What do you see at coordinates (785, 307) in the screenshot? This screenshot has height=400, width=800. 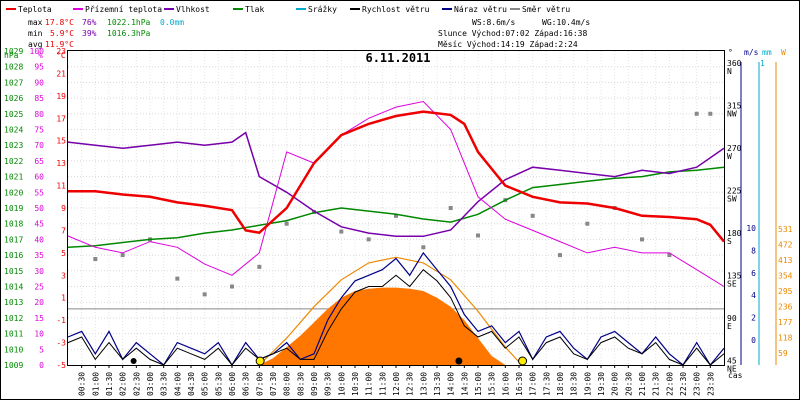 I see `solar-tick: 236` at bounding box center [785, 307].